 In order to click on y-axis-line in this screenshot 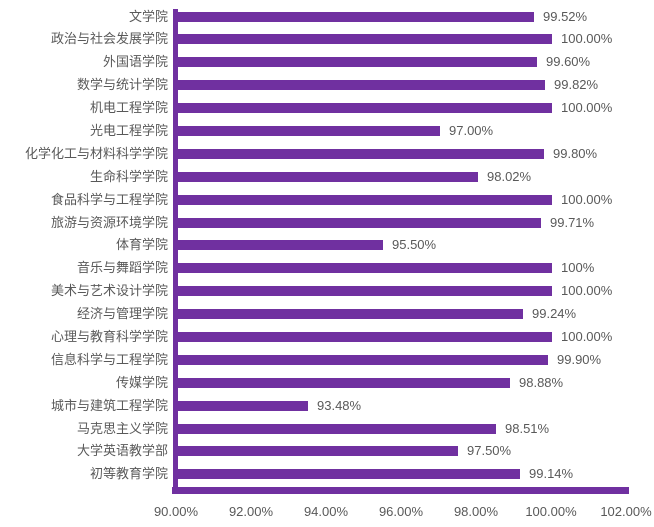, I will do `click(175, 251)`.